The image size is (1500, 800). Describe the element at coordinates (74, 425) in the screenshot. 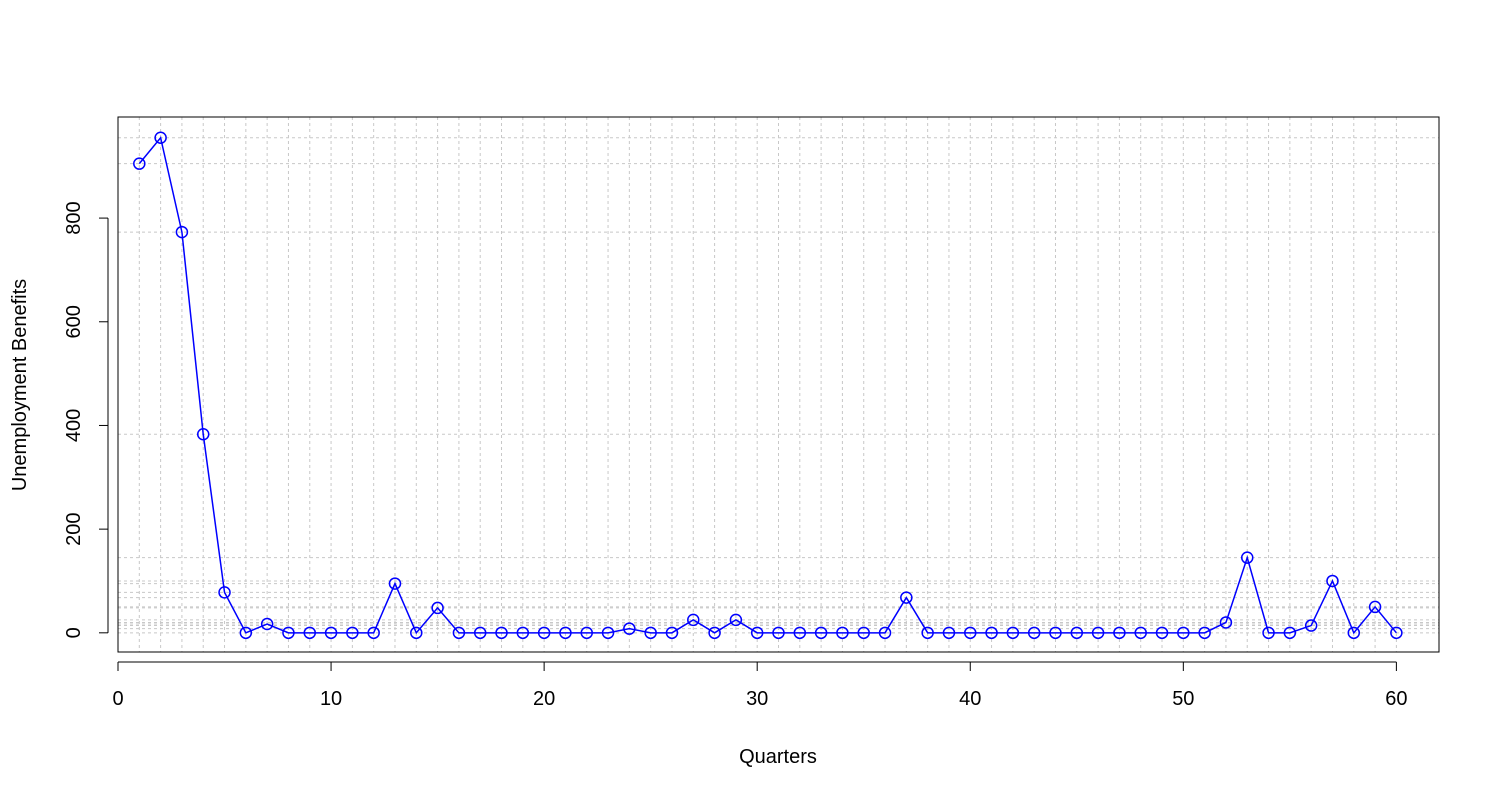

I see `y-tick-label: 400` at that location.